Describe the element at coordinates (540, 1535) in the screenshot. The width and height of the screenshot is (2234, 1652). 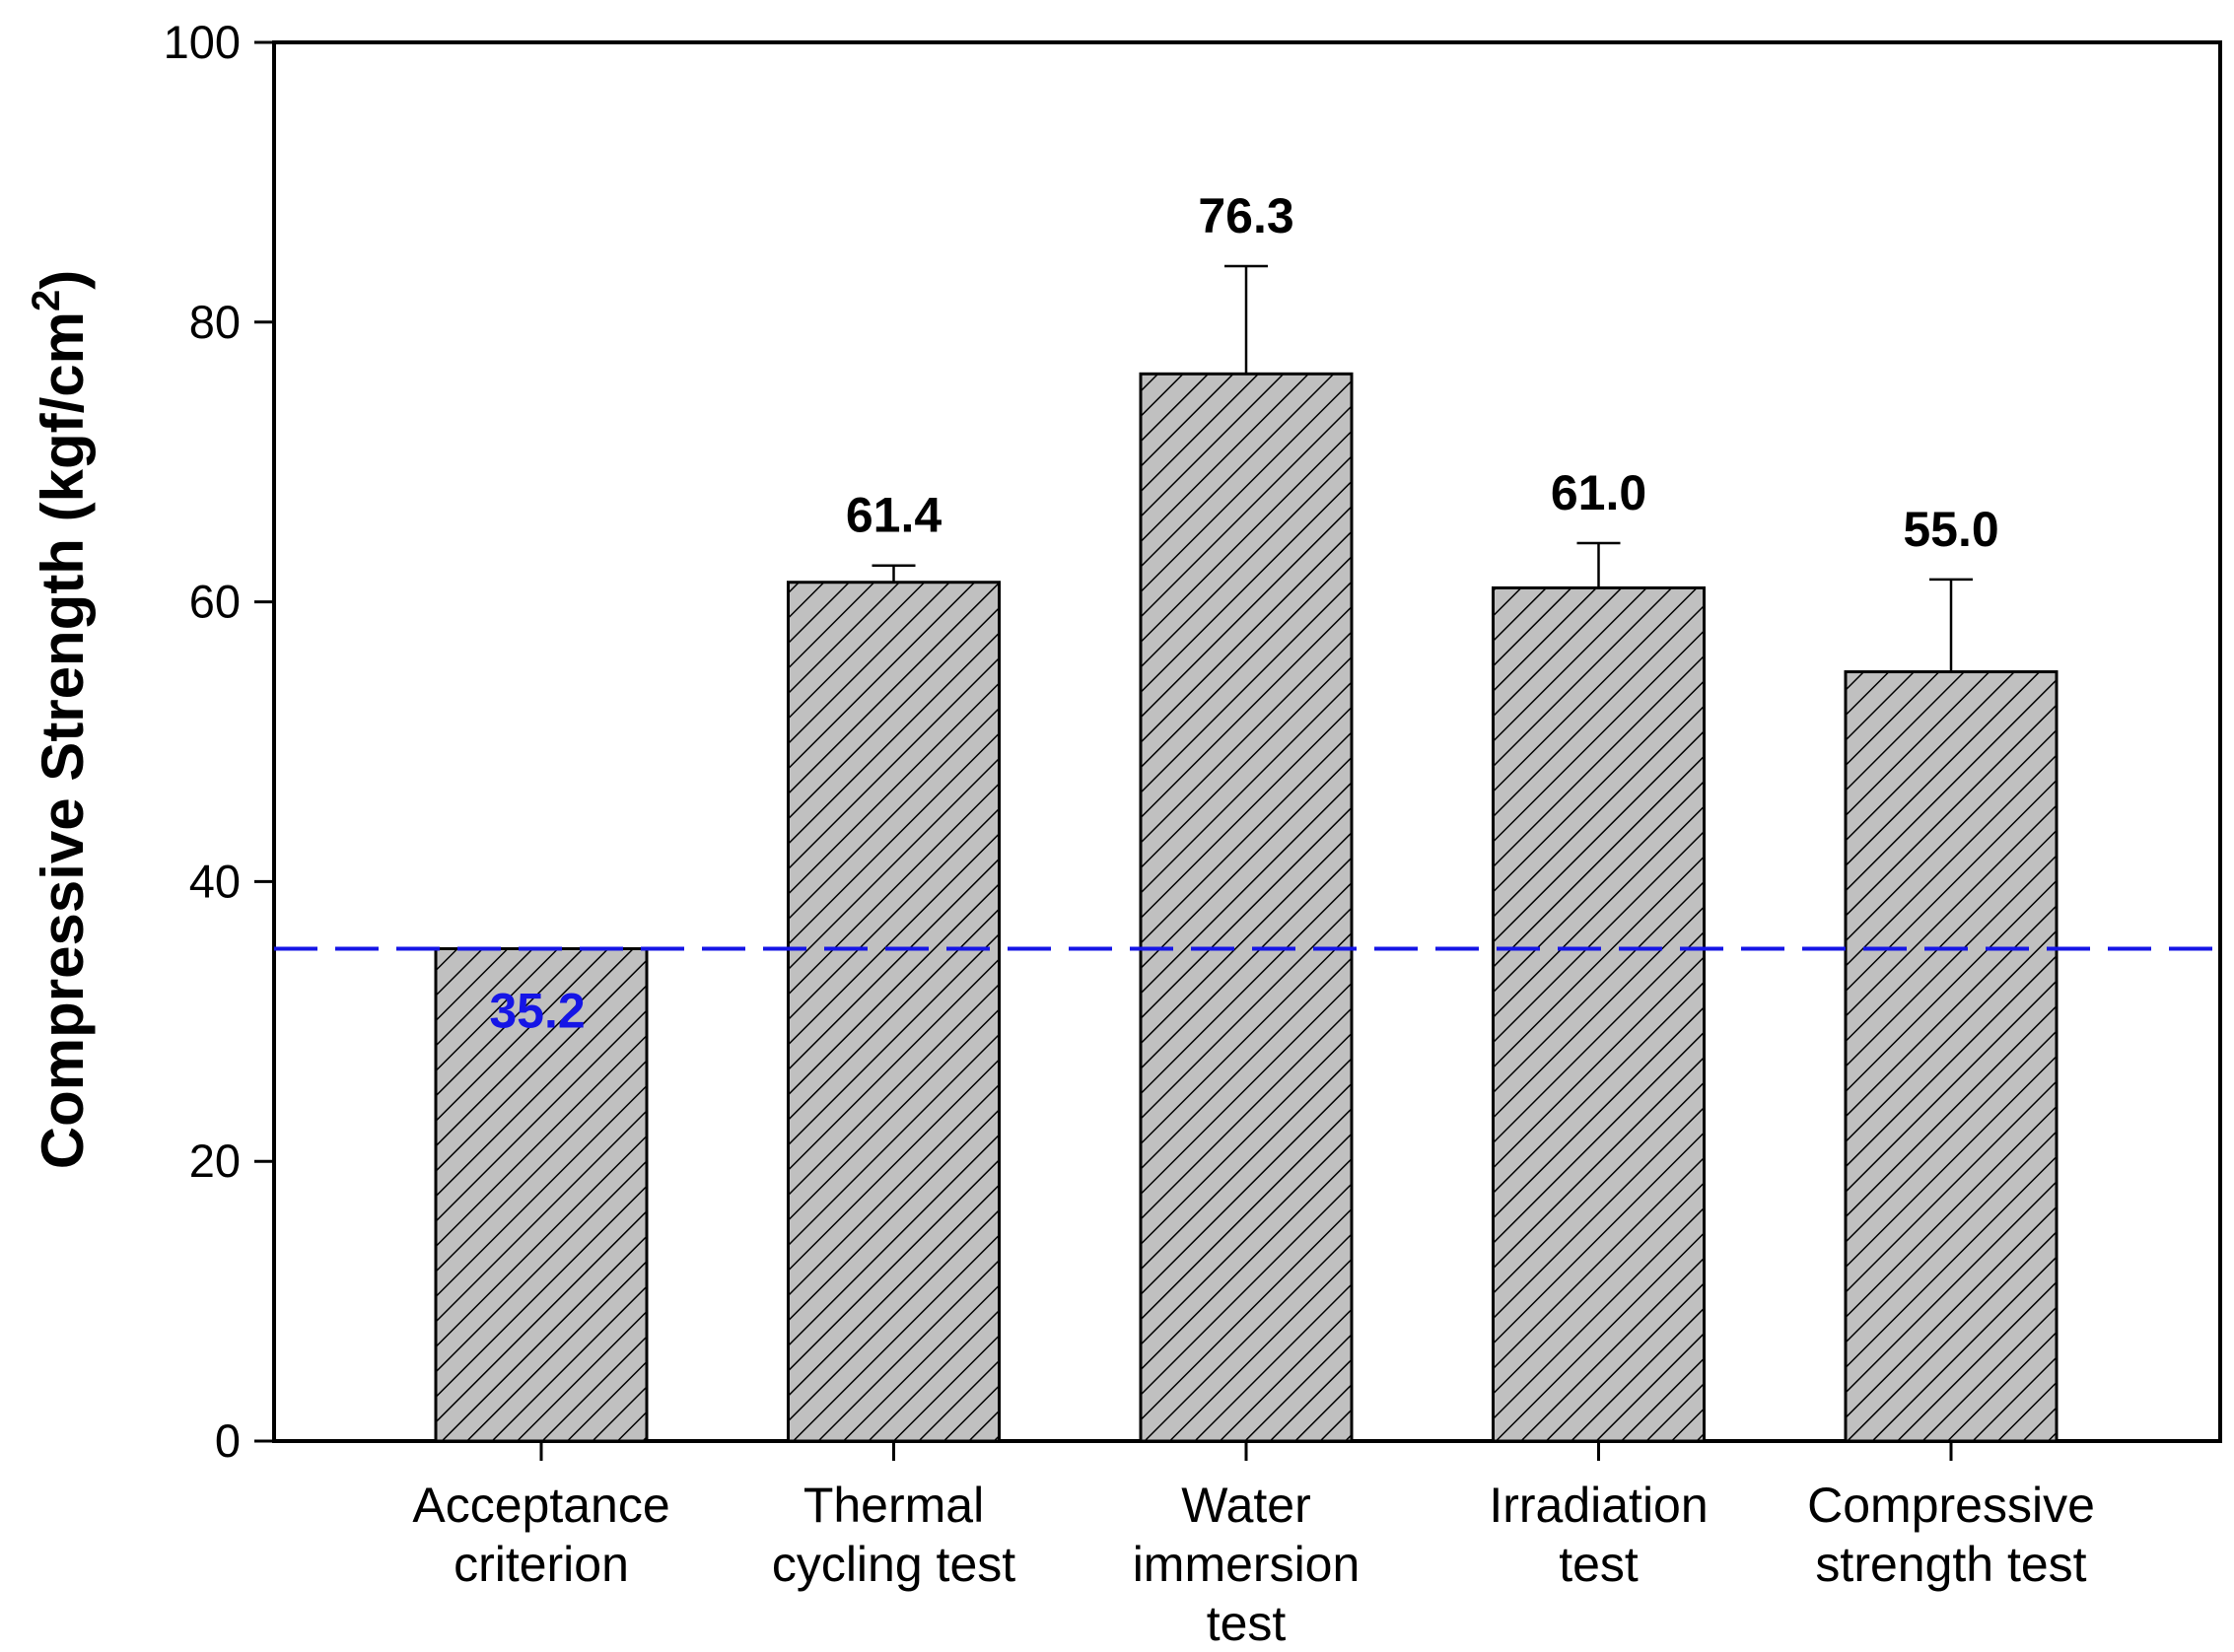
I see `x-tick-label: Acceptance criterion` at that location.